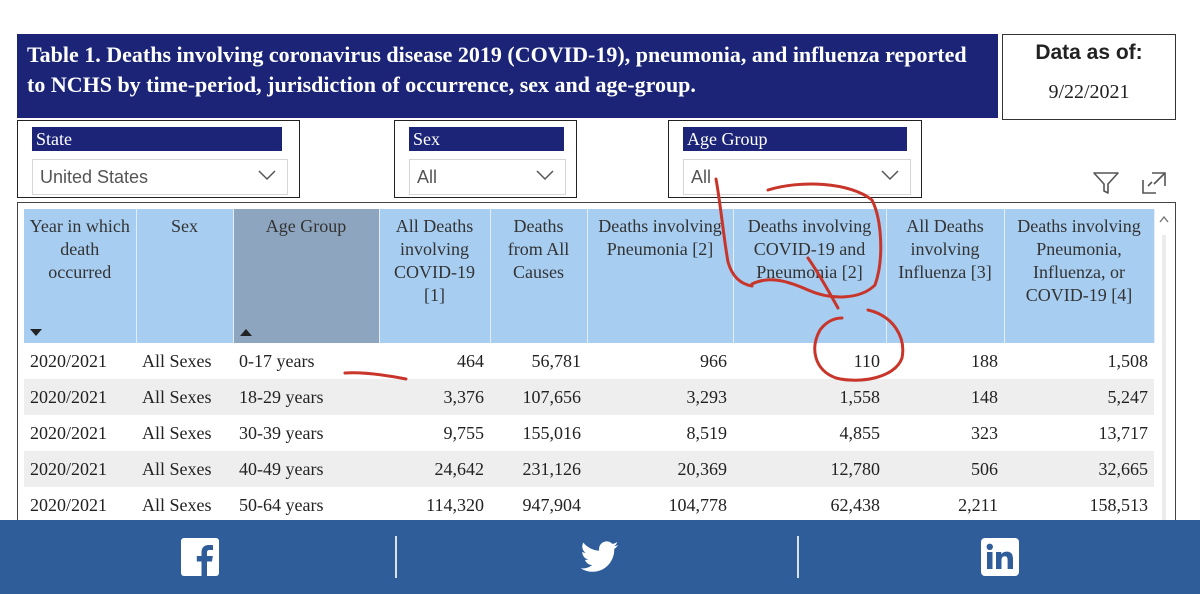 This screenshot has height=594, width=1200. Describe the element at coordinates (1164, 219) in the screenshot. I see `scroll-up-icon` at that location.